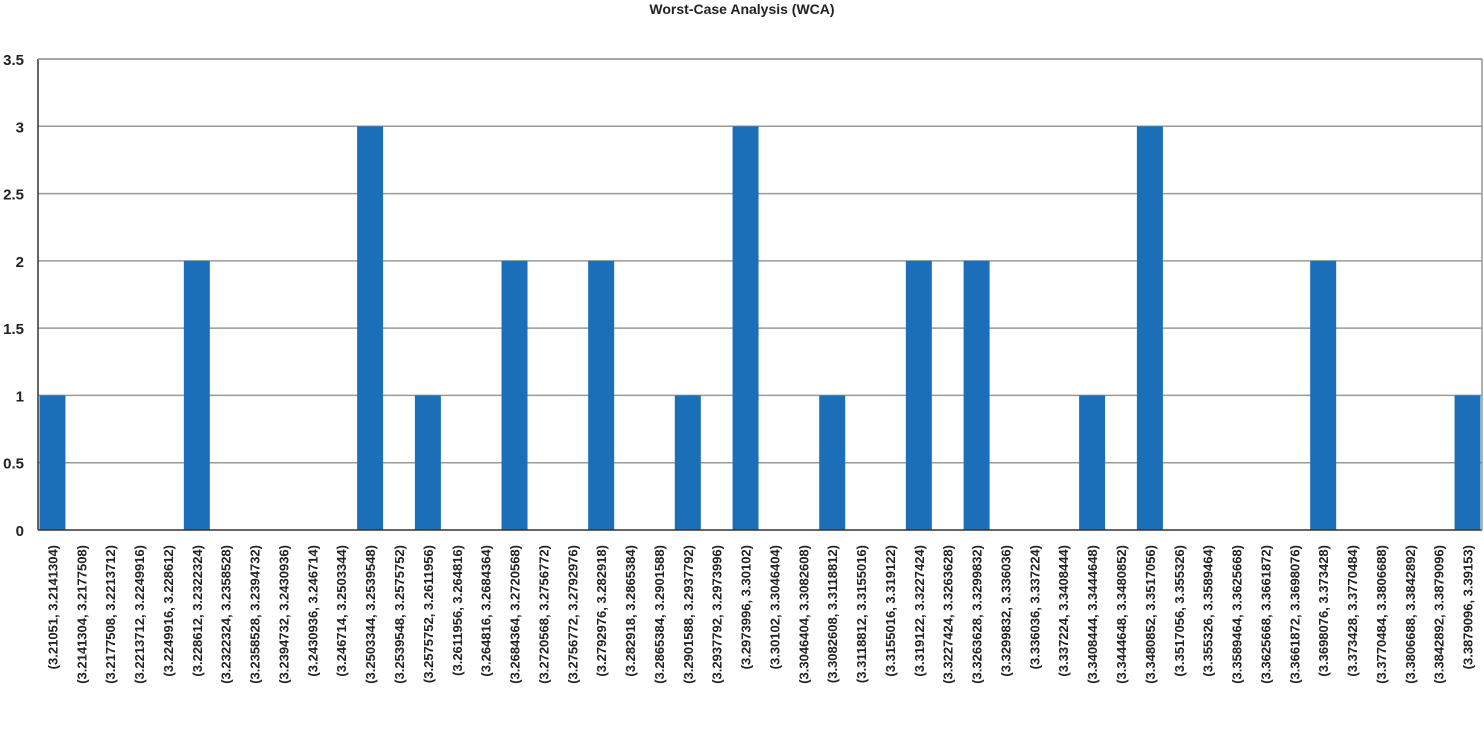 The height and width of the screenshot is (745, 1484). I want to click on y-tick-label: 3.5, so click(13, 60).